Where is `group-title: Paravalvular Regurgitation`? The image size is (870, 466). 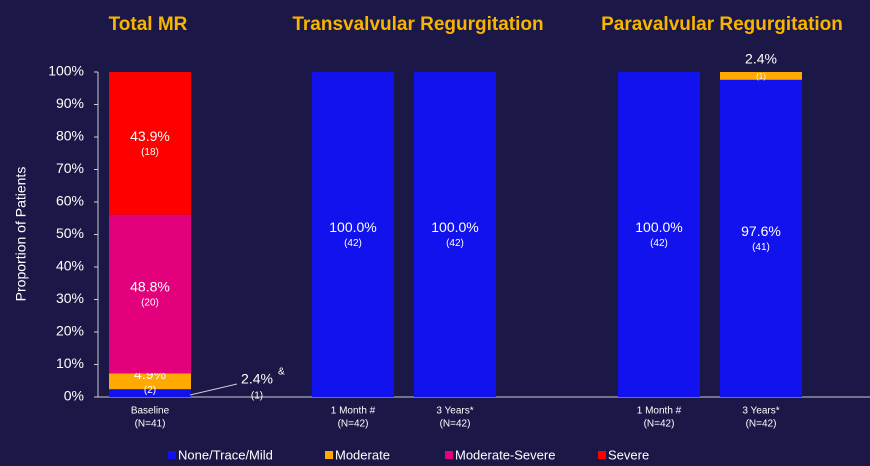
group-title: Paravalvular Regurgitation is located at coordinates (722, 24).